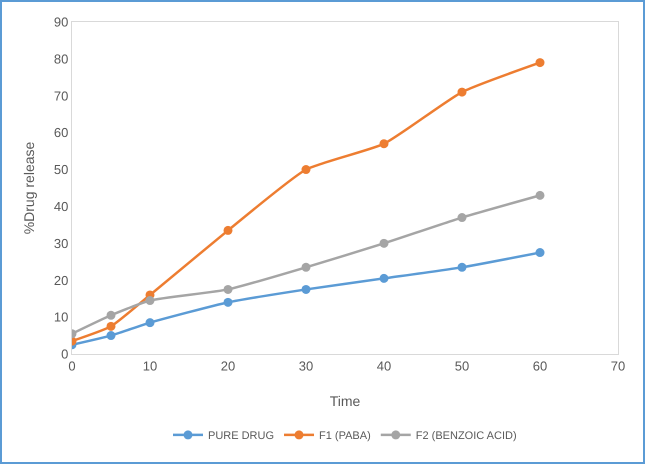  I want to click on x-tick-label: 60, so click(540, 366).